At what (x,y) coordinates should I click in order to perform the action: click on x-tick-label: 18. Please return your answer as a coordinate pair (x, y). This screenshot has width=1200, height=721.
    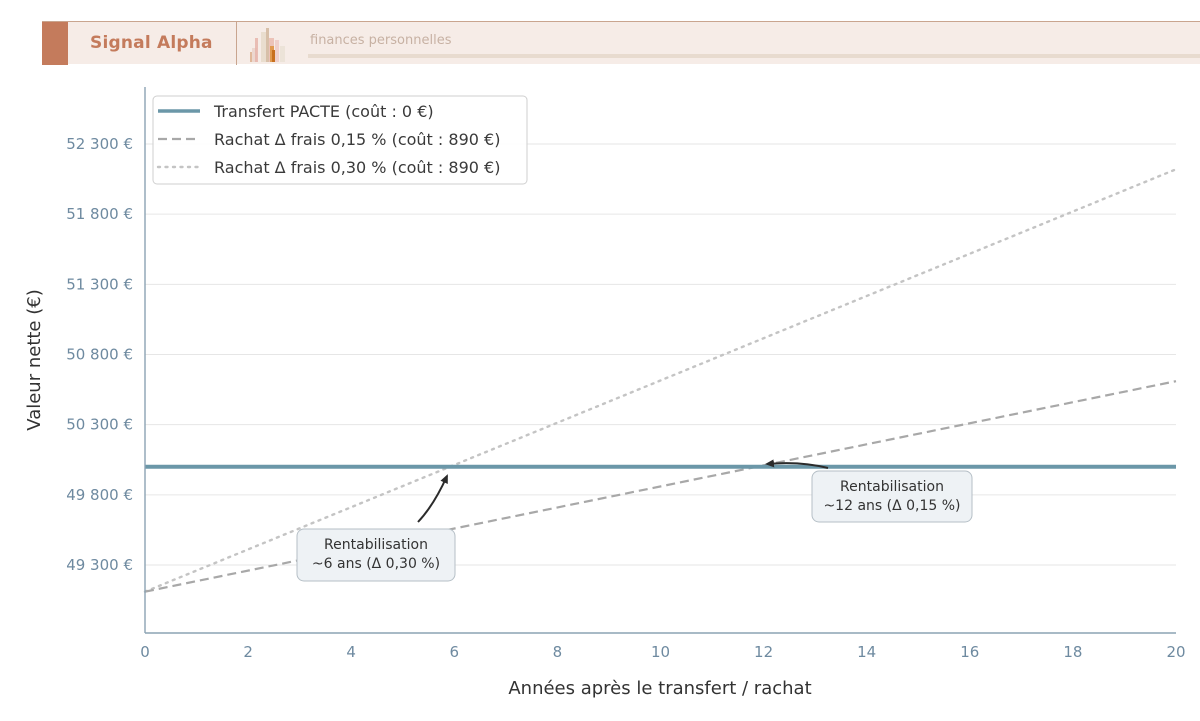
    Looking at the image, I should click on (1072, 652).